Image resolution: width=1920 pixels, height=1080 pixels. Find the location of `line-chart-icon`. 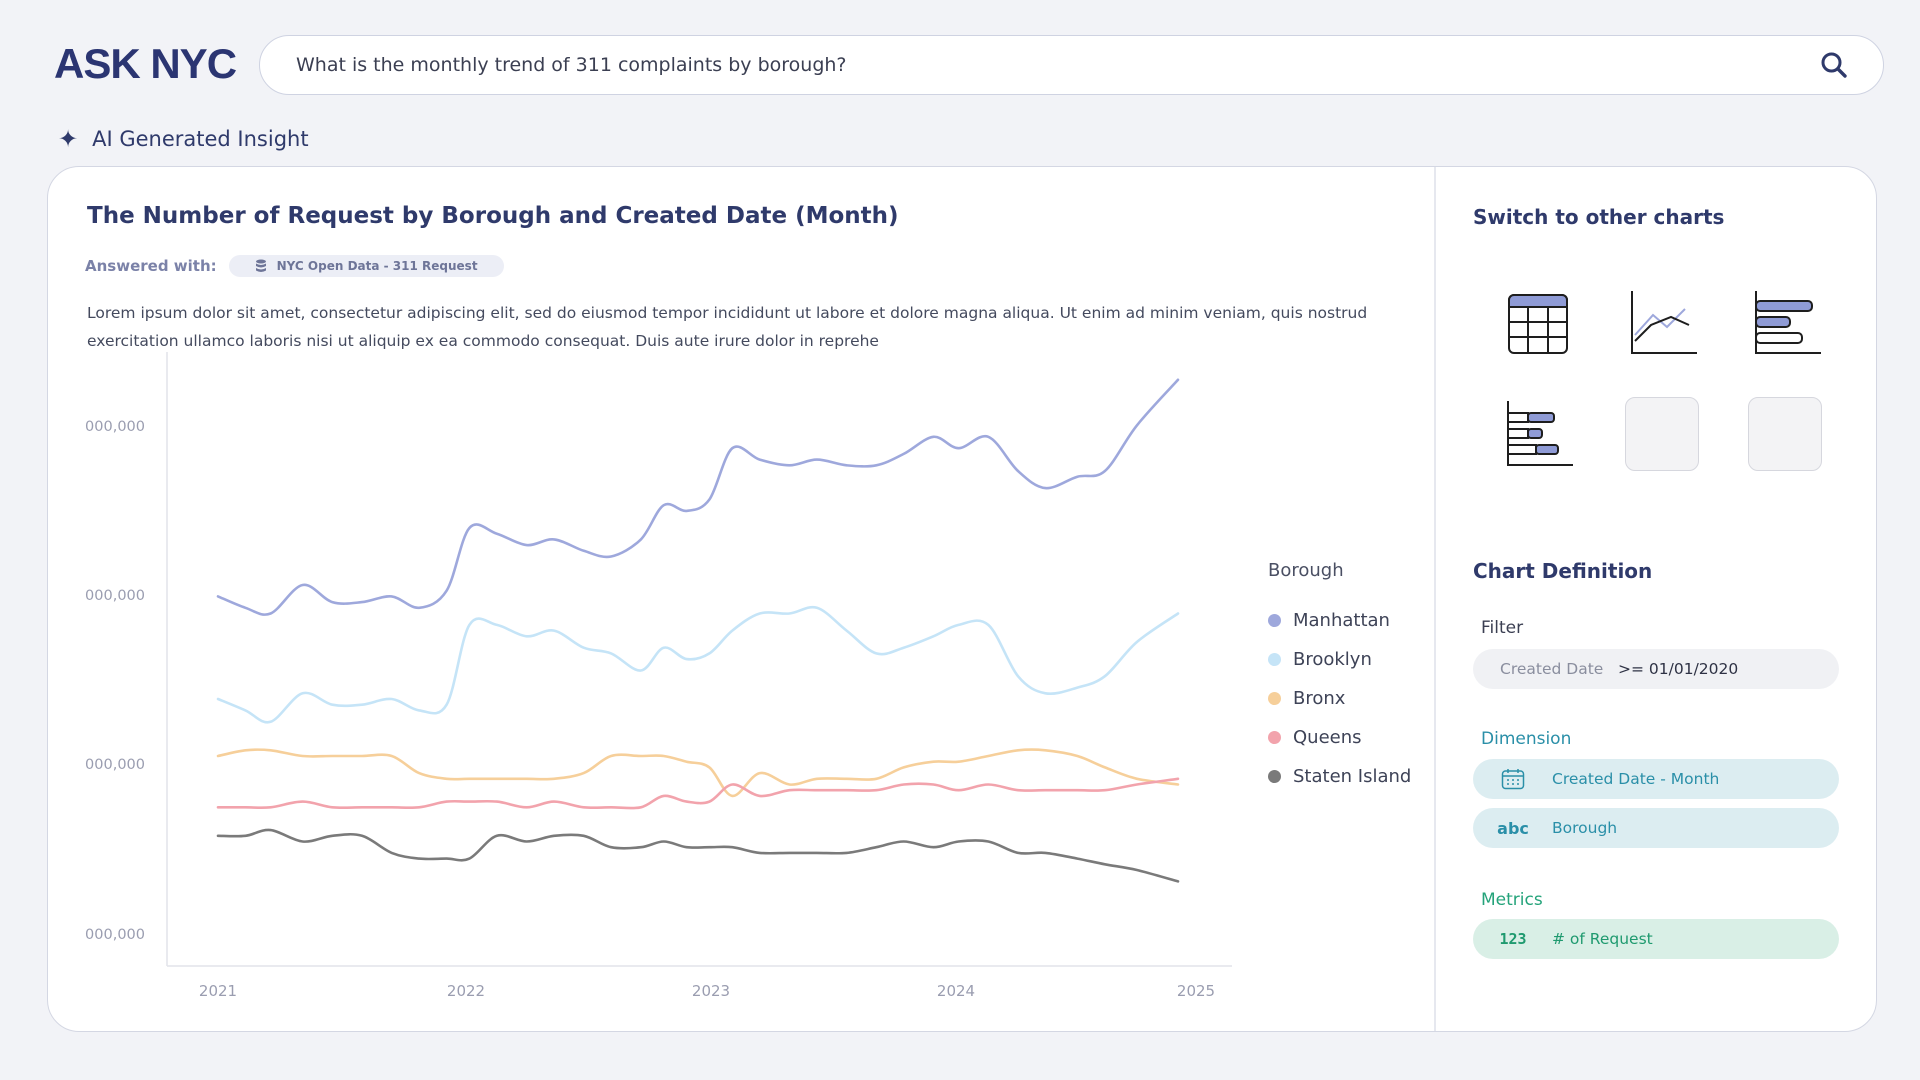

line-chart-icon is located at coordinates (1664, 322).